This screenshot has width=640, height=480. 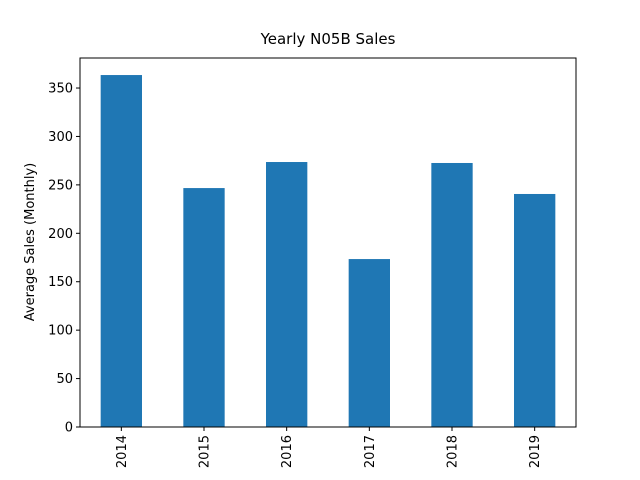 I want to click on y-axis-label: Average Sales (Monthly), so click(x=30, y=242).